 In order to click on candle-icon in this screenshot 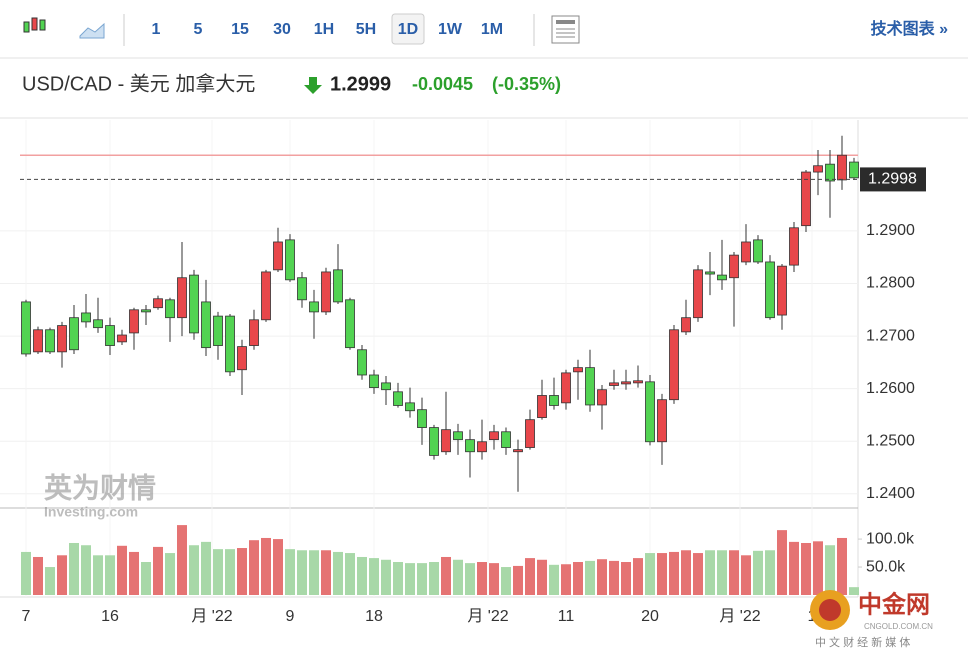, I will do `click(34, 25)`.